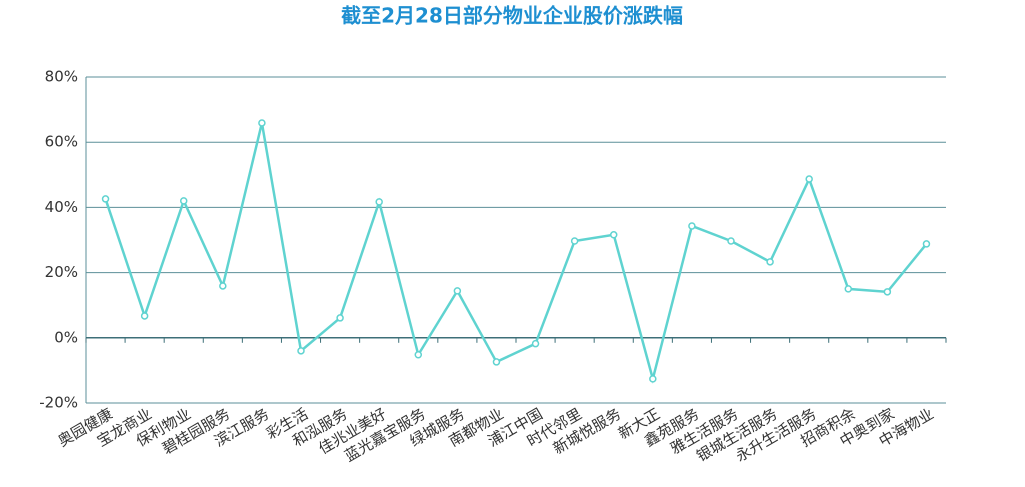 This screenshot has height=487, width=1025. I want to click on y-tick-label: 60%, so click(61, 142).